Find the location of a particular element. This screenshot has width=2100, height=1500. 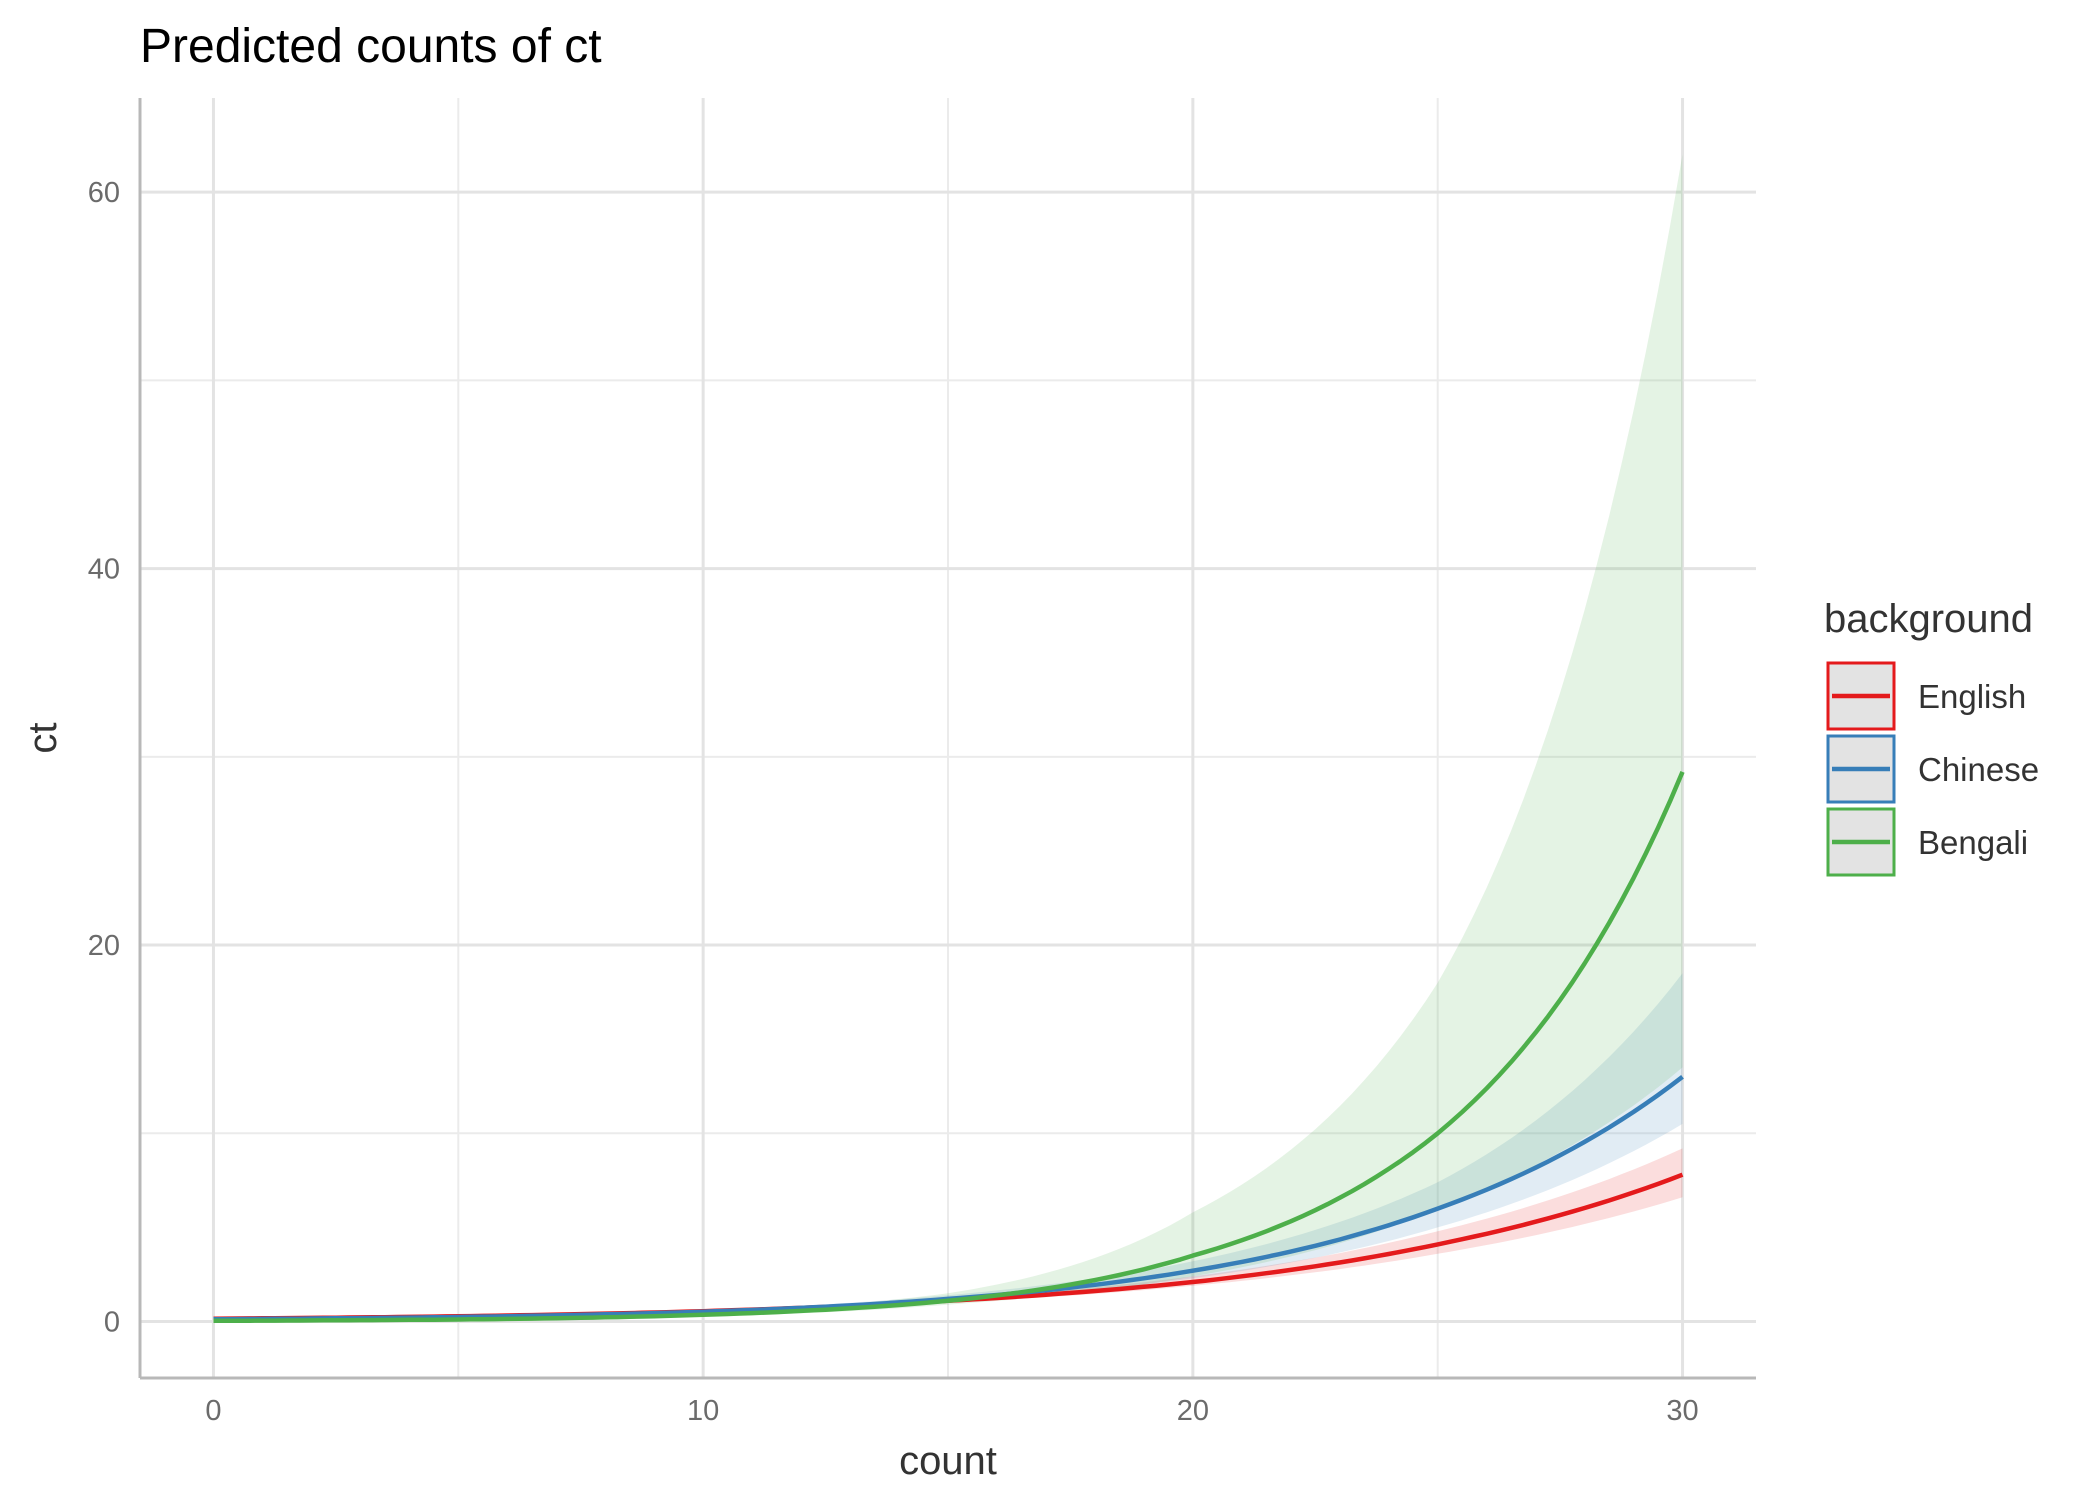

legend-items: English Chinese Bengali is located at coordinates (1932, 769).